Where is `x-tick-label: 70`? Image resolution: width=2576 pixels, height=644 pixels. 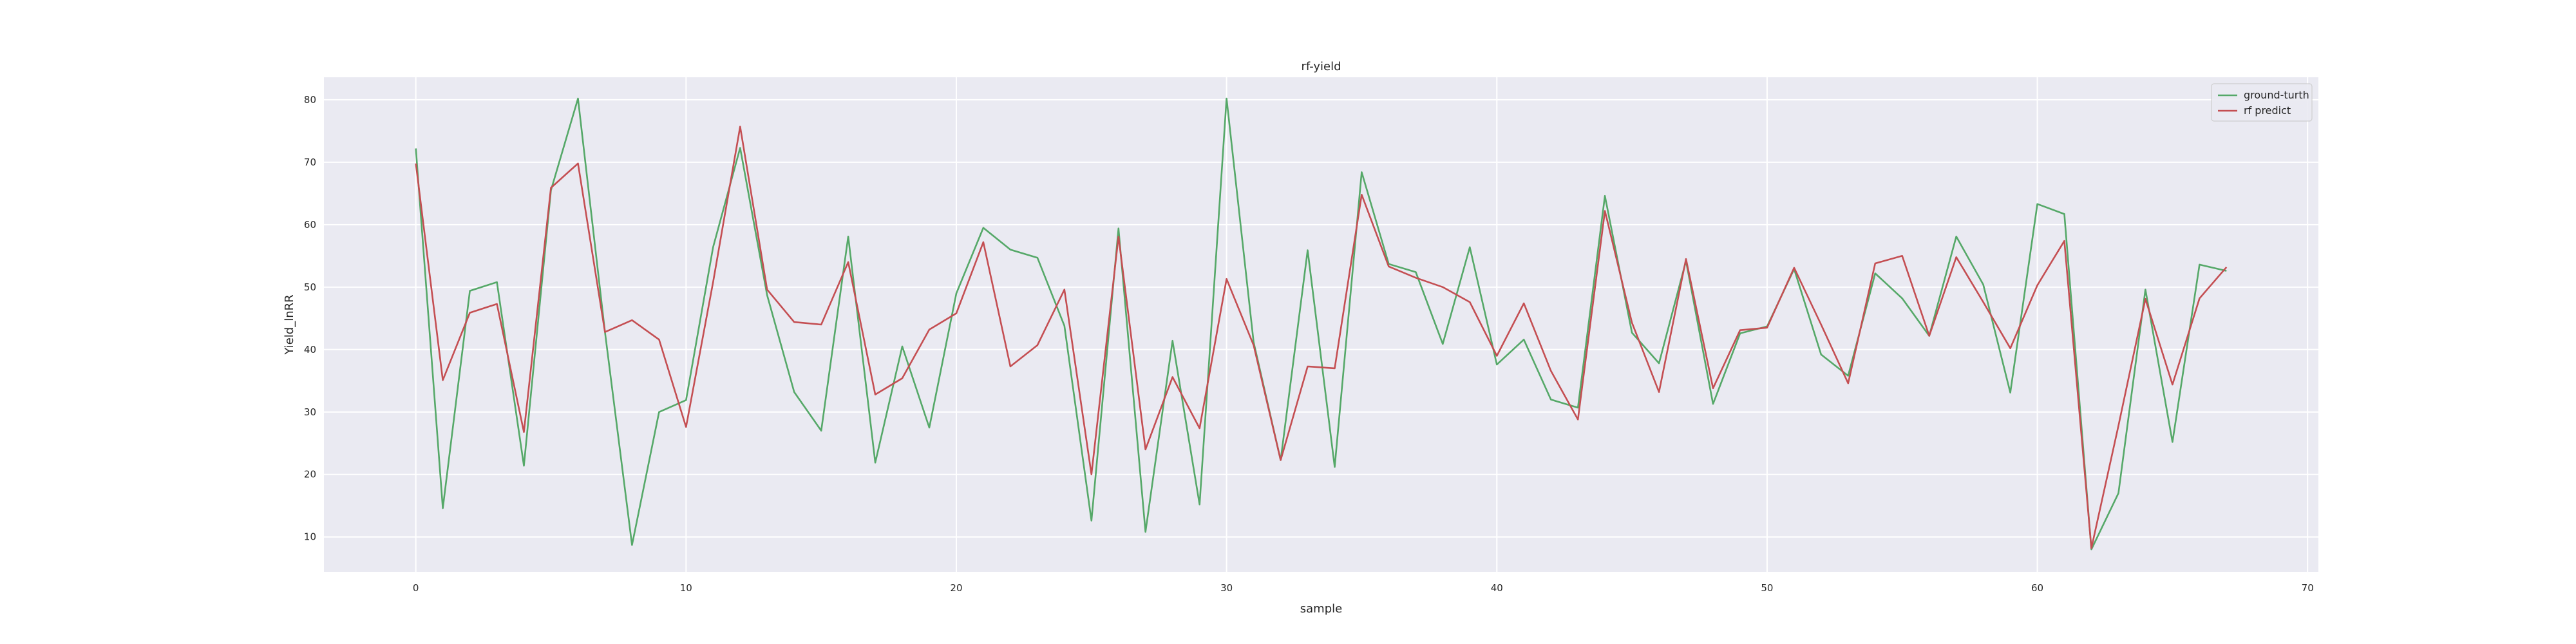
x-tick-label: 70 is located at coordinates (2308, 588).